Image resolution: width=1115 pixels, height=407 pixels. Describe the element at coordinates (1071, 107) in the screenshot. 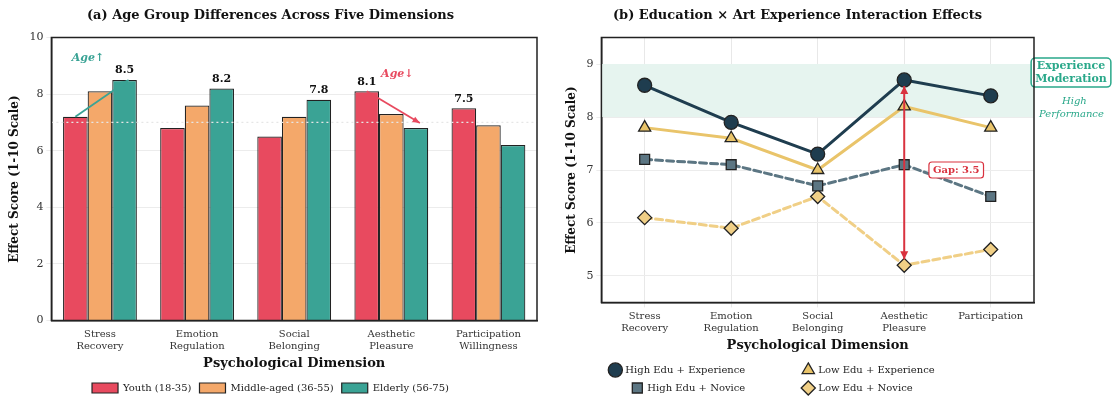

I see `band-label: High Performance` at that location.